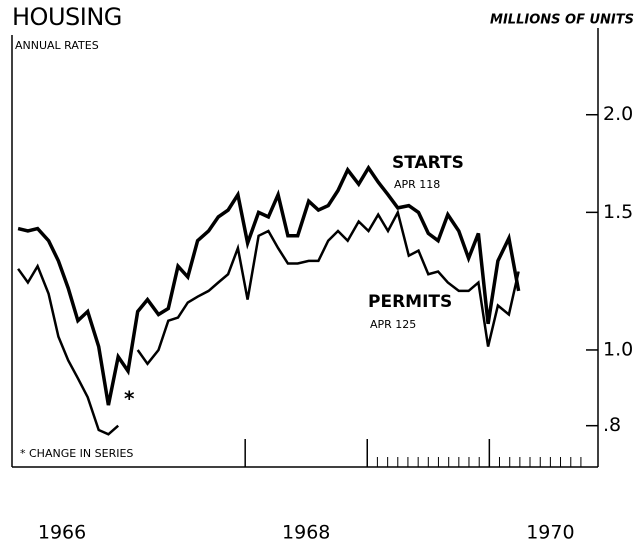  What do you see at coordinates (76, 453) in the screenshot?
I see `footnote: * CHANGE IN SERIES` at bounding box center [76, 453].